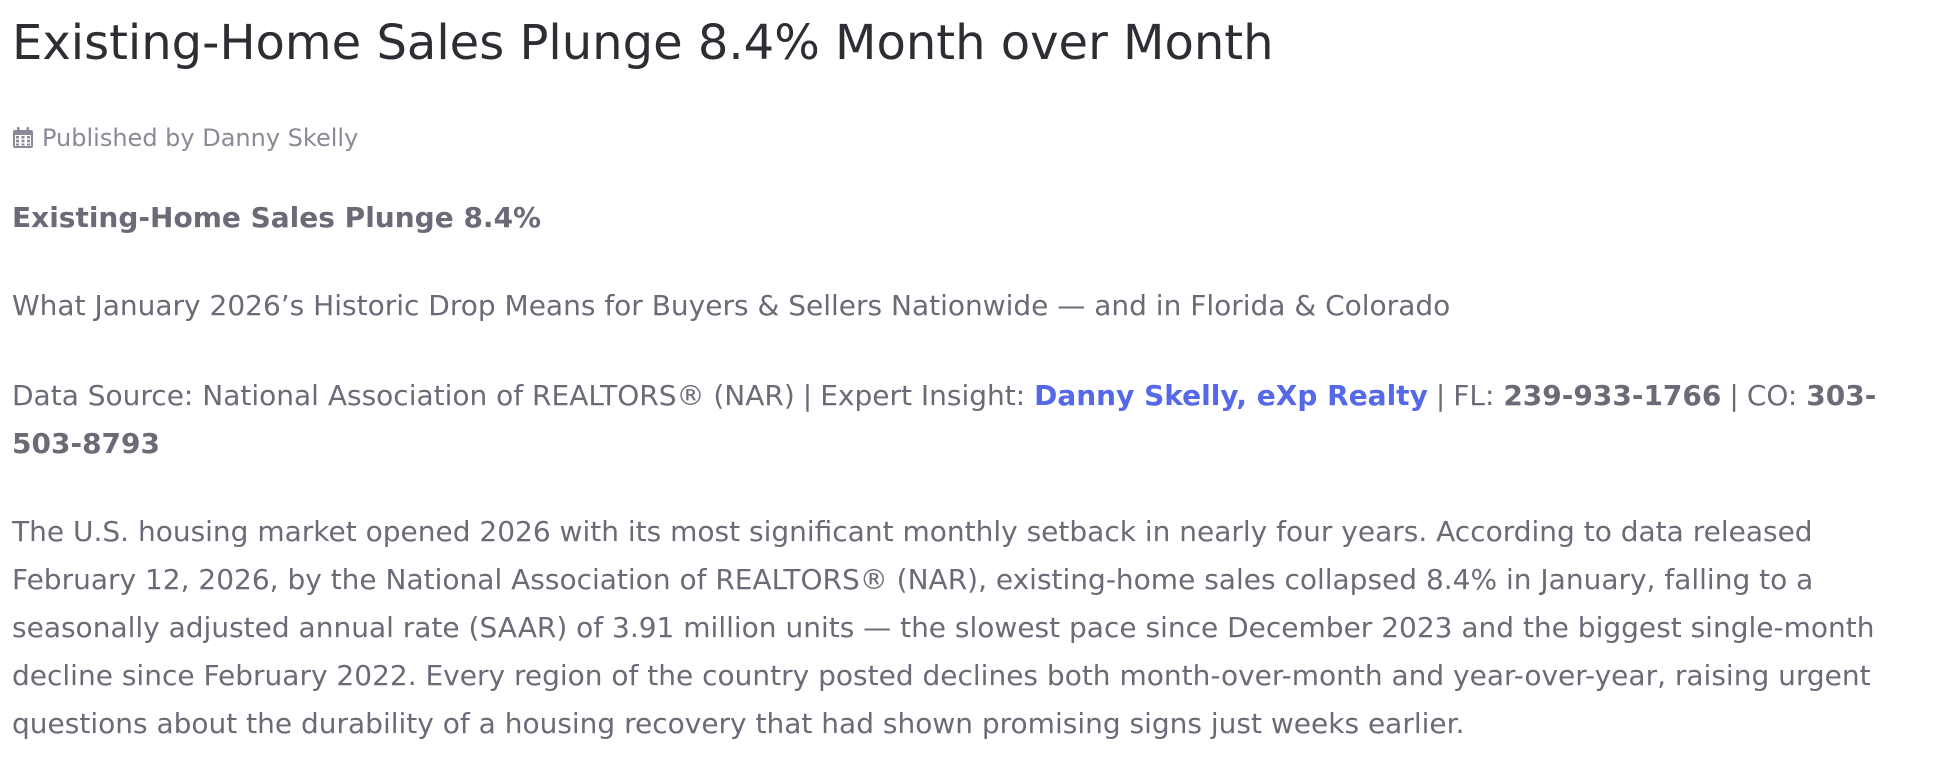 The image size is (1940, 763). I want to click on article-subhead: Existing-Home Sales Plunge 8.4%, so click(277, 217).